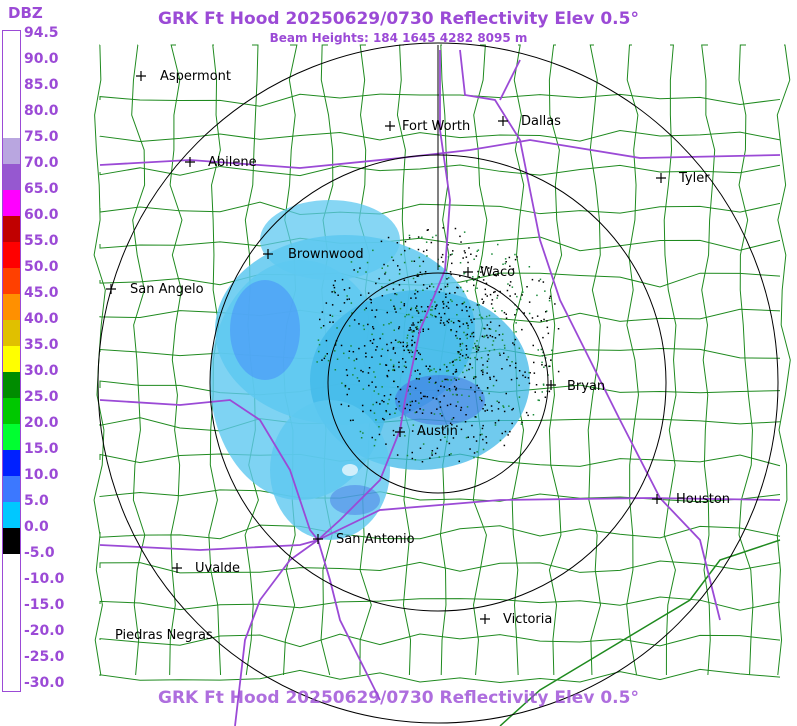  Describe the element at coordinates (41, 111) in the screenshot. I see `legend-label: 80.0` at that location.